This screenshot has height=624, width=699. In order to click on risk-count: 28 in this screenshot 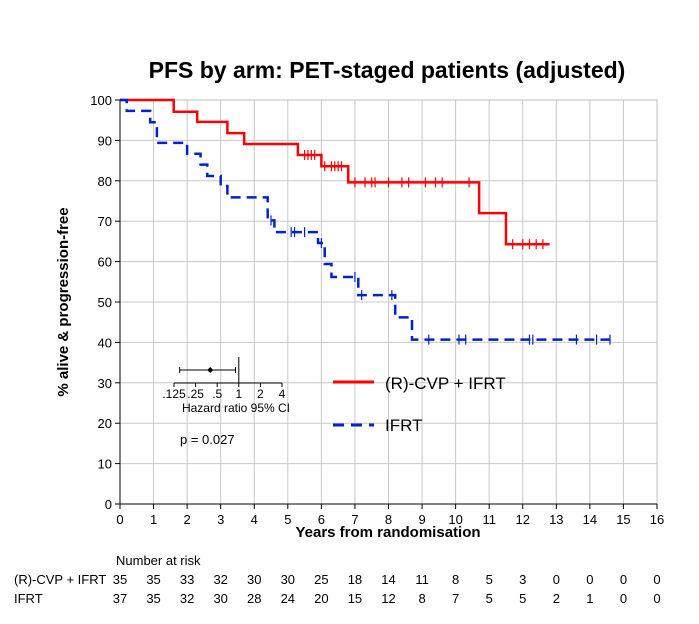, I will do `click(254, 598)`.